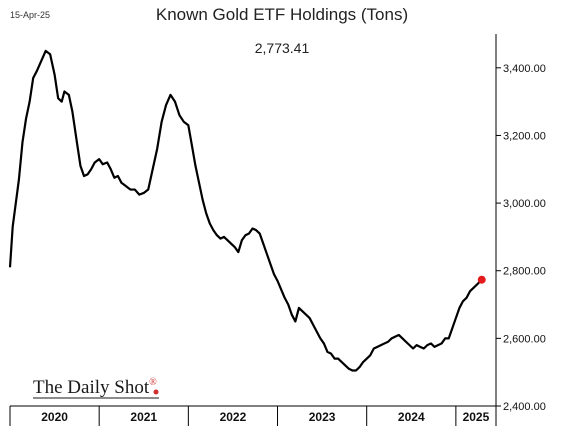 The image size is (564, 436). Describe the element at coordinates (54, 417) in the screenshot. I see `x-tick-label: 2020` at that location.